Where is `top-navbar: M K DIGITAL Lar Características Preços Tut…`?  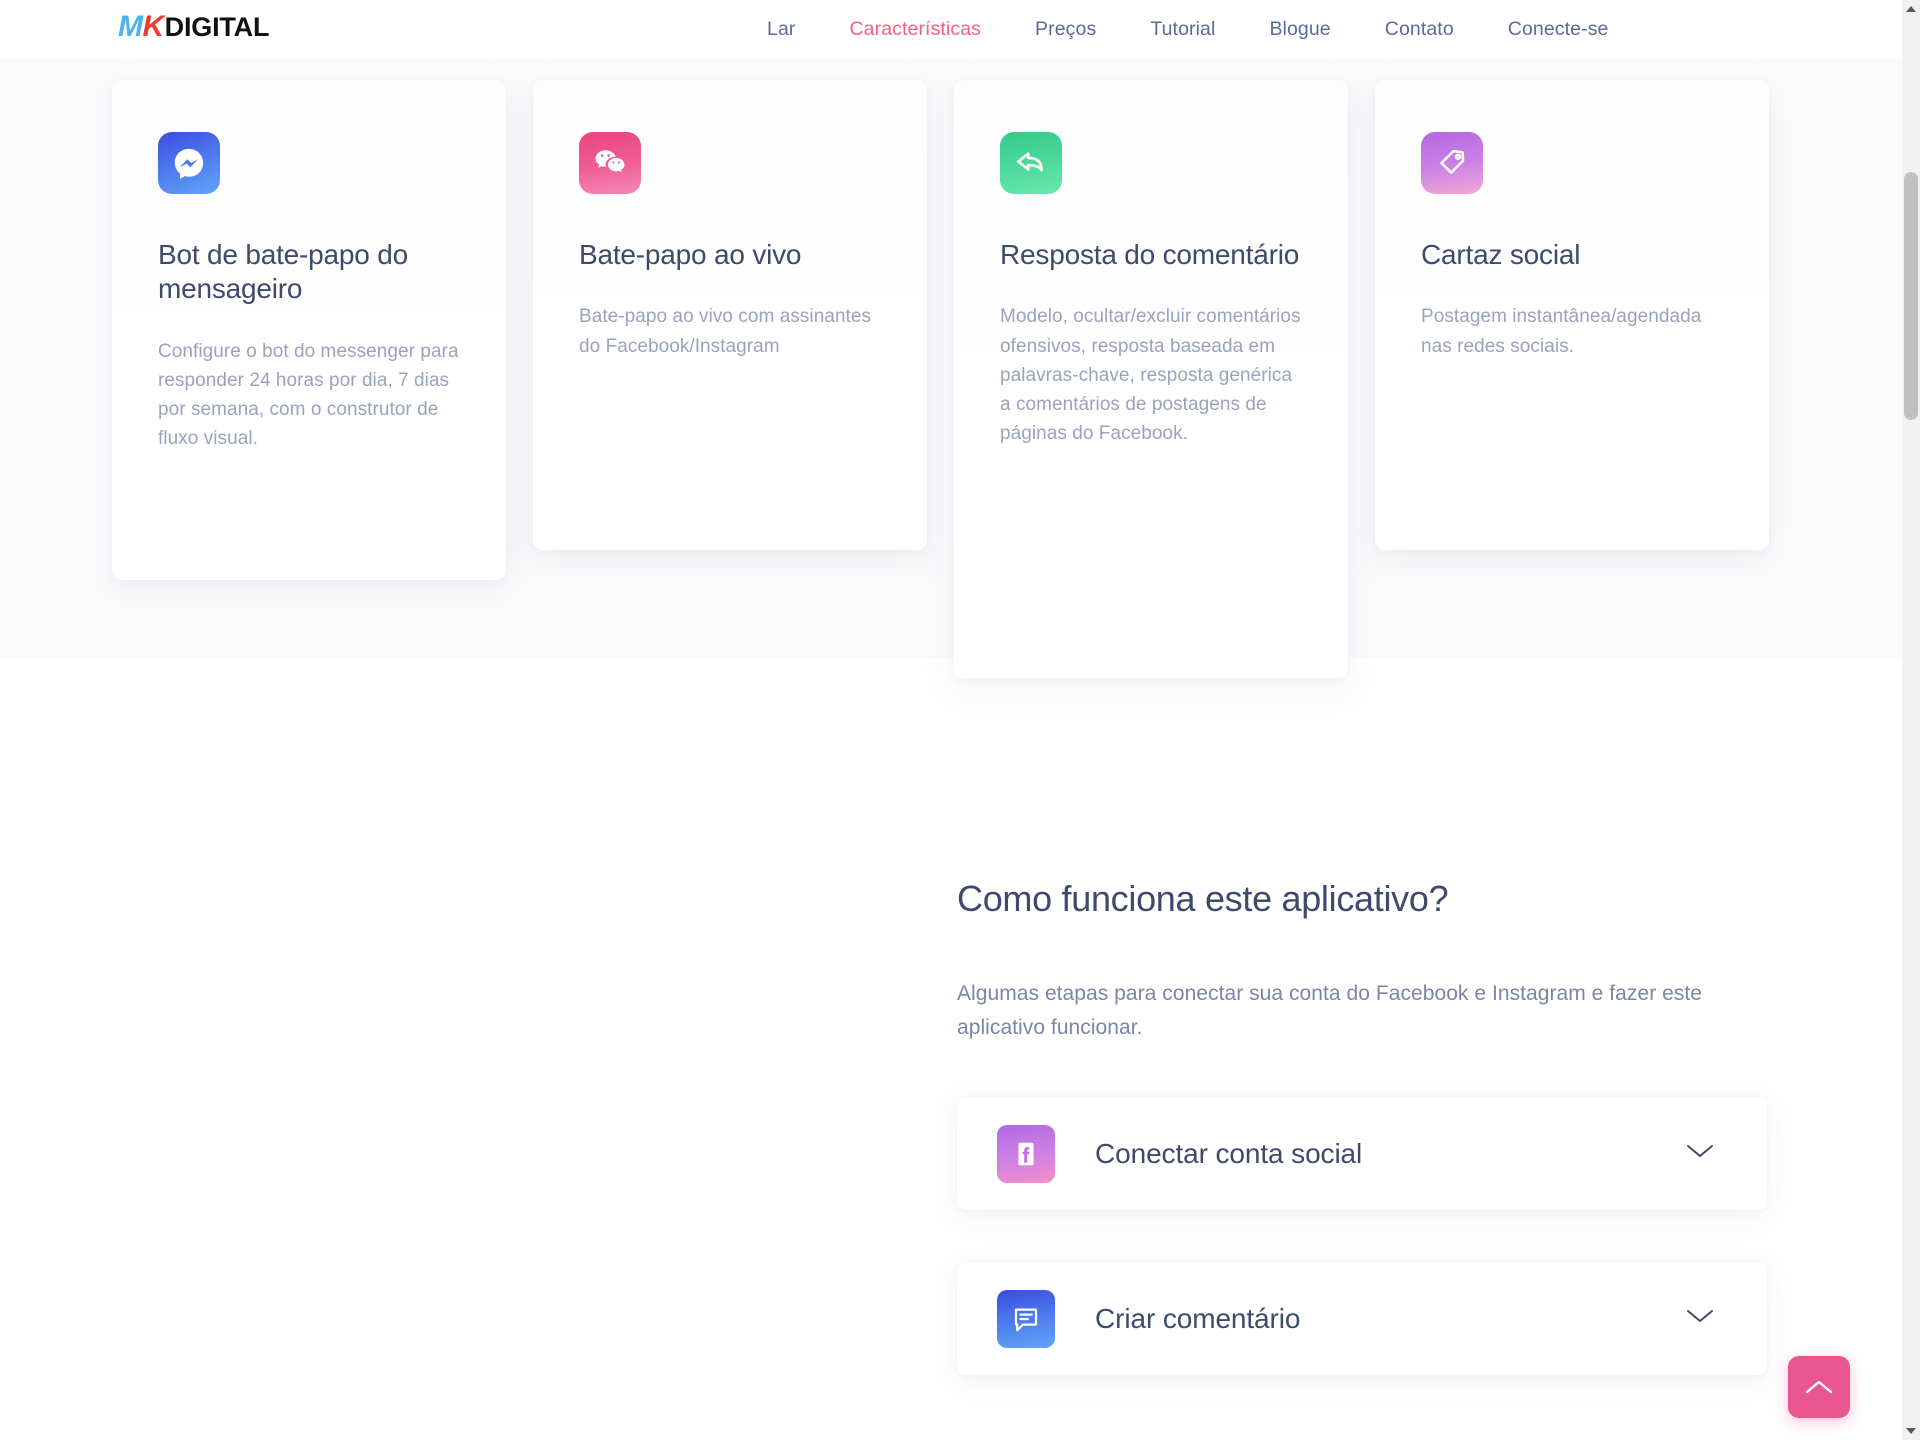
top-navbar: M K DIGITAL Lar Características Preços Tut… is located at coordinates (951, 29).